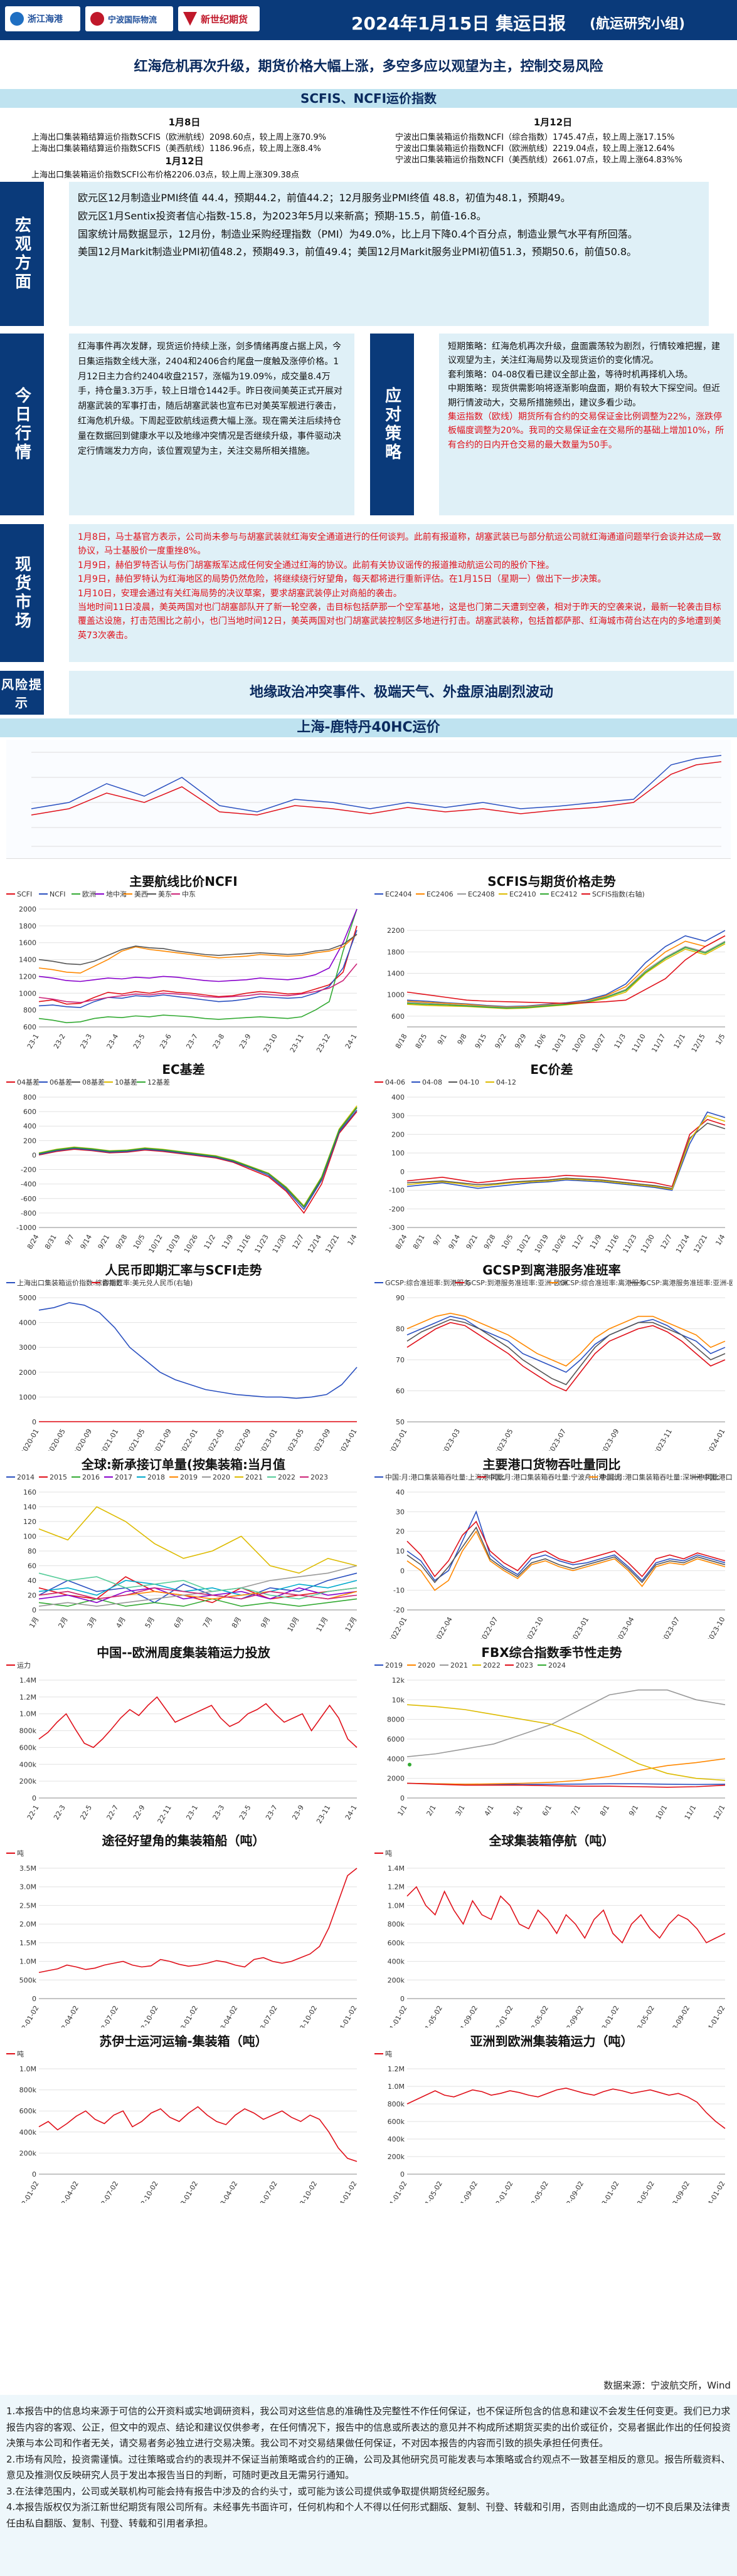 The height and width of the screenshot is (2576, 737). What do you see at coordinates (715, 1627) in the screenshot?
I see `x-tick-label: 2023-10` at bounding box center [715, 1627].